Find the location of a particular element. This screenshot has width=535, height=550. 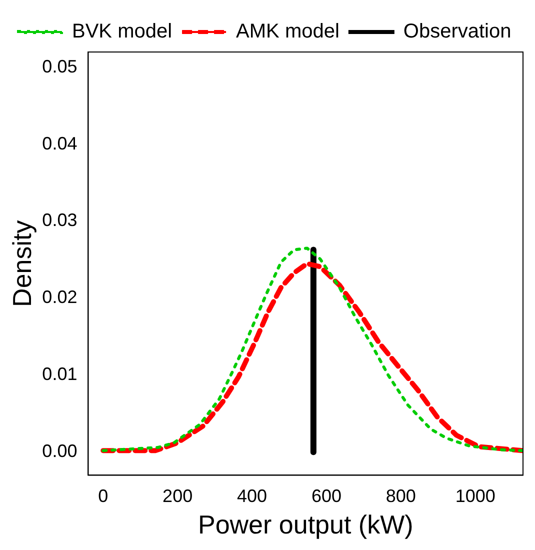

y-tick-label: 0.05 is located at coordinates (60, 66).